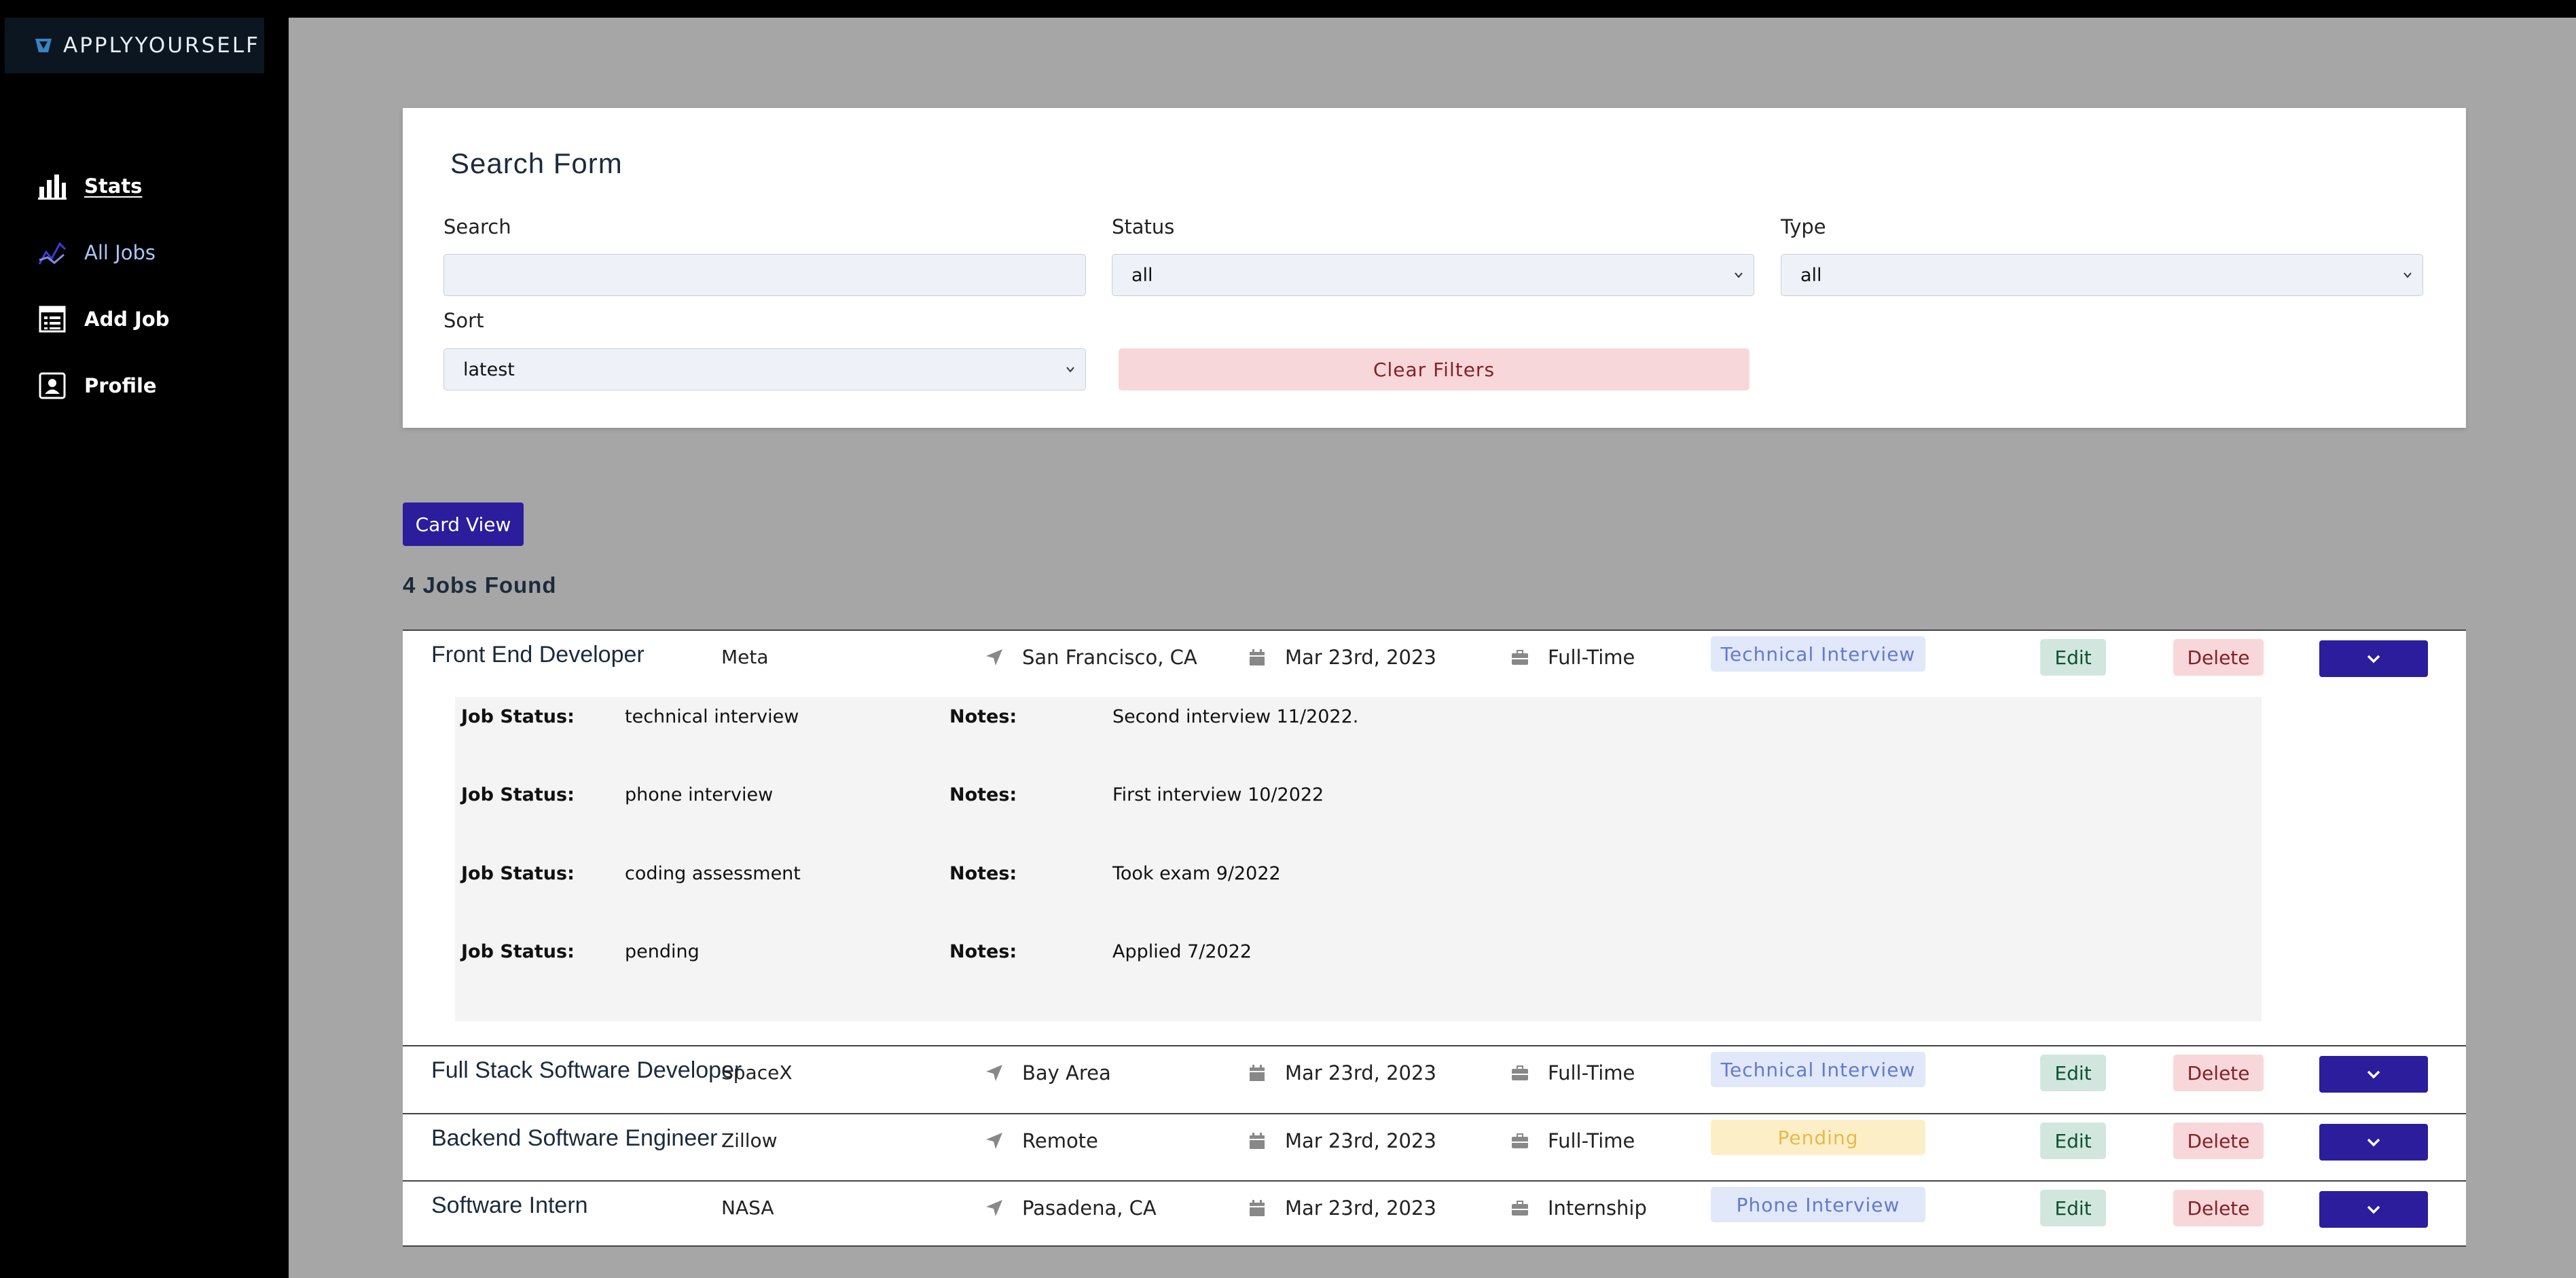  I want to click on job-title: Software Intern, so click(510, 1205).